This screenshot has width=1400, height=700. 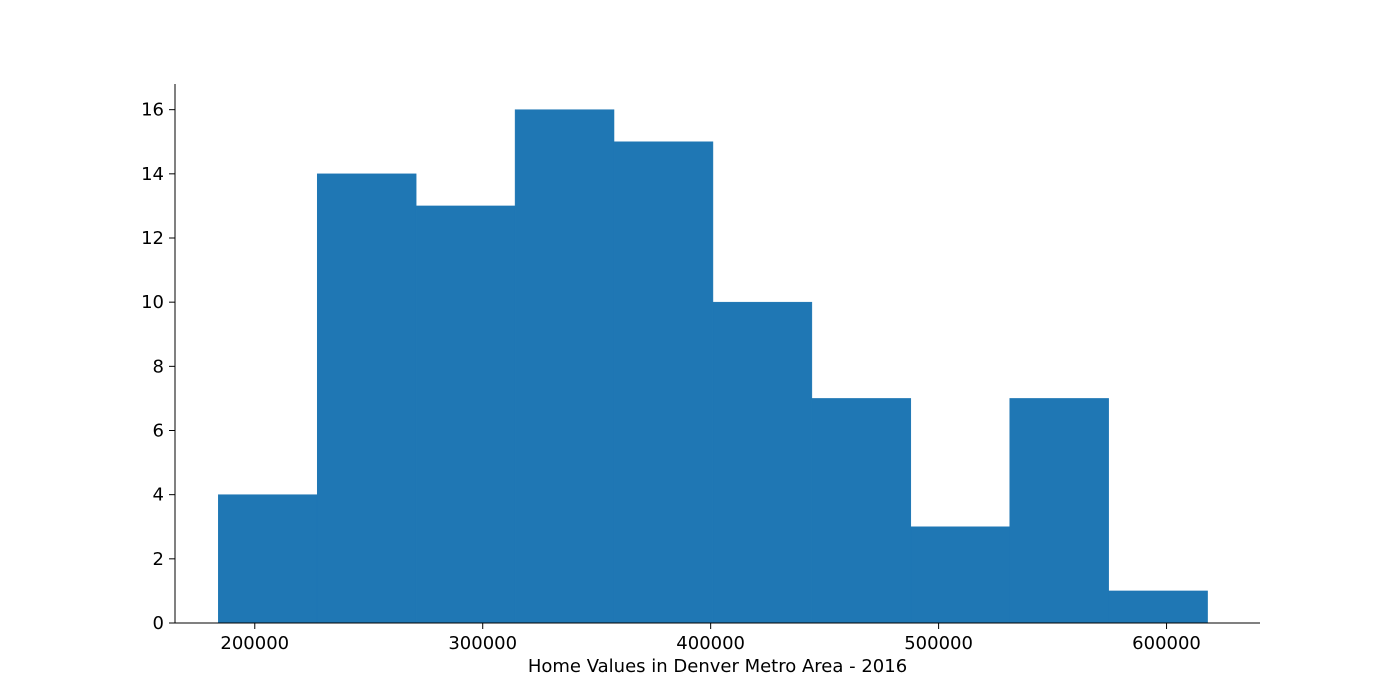 I want to click on x-tick-label: 200000, so click(x=254, y=643).